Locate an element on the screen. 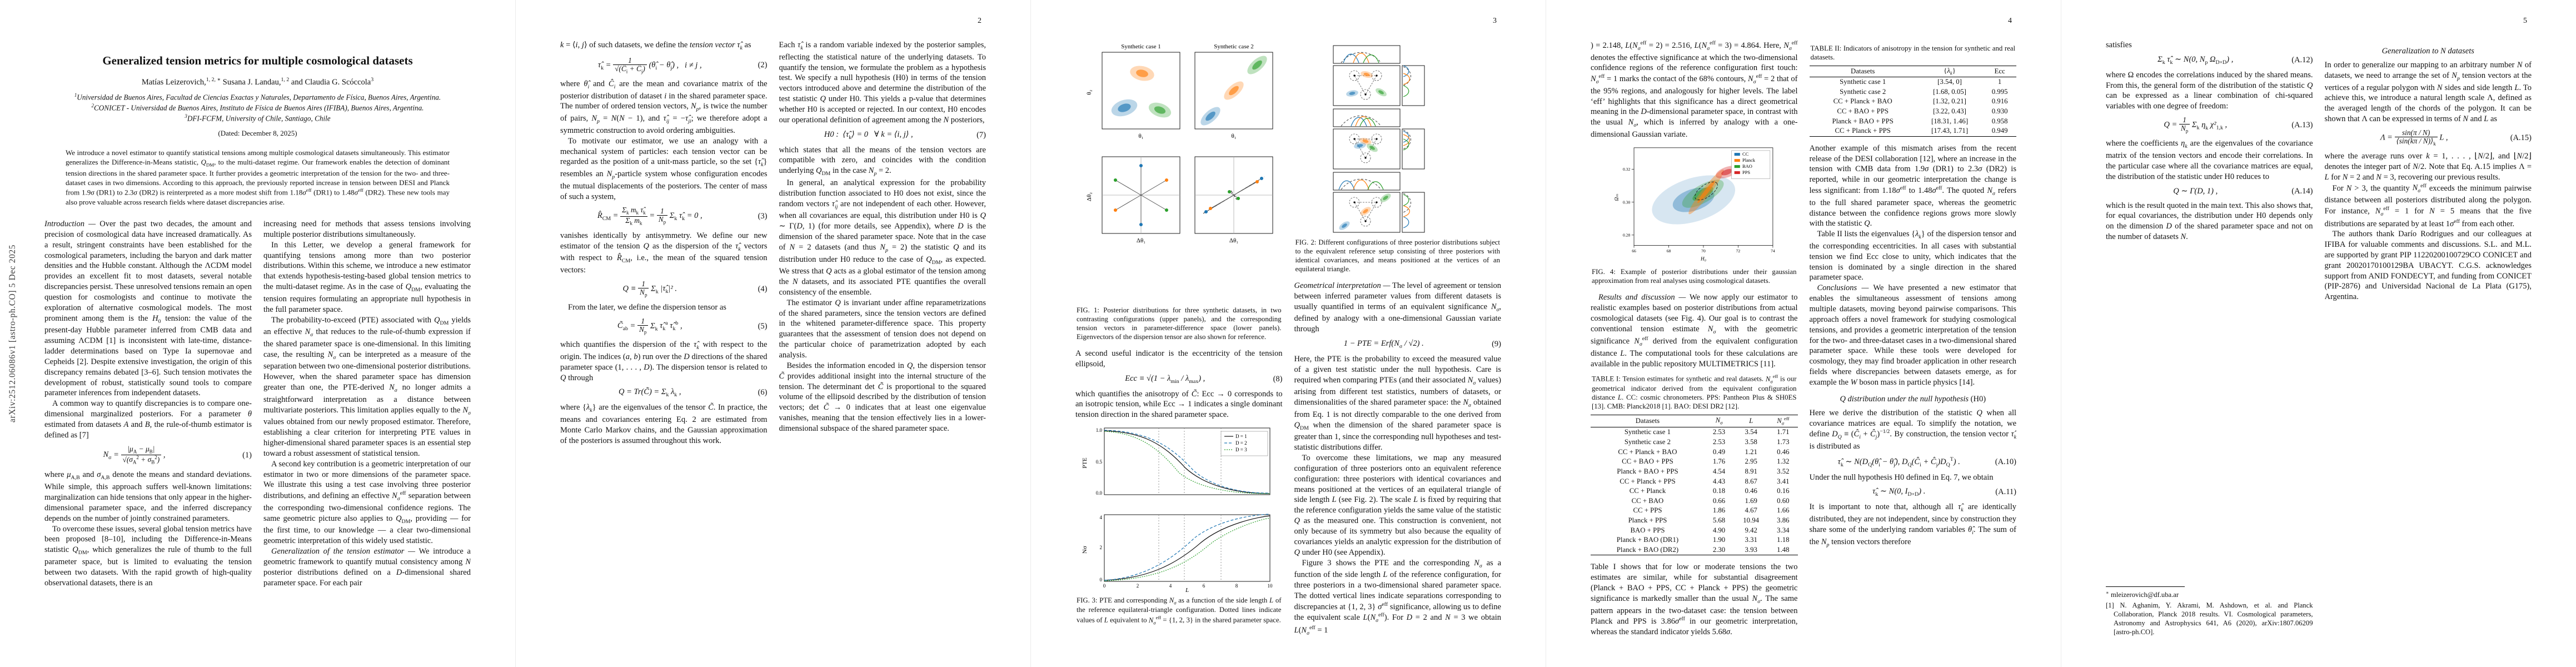 The image size is (2576, 667). fig4-xtick: 68 is located at coordinates (1669, 250).